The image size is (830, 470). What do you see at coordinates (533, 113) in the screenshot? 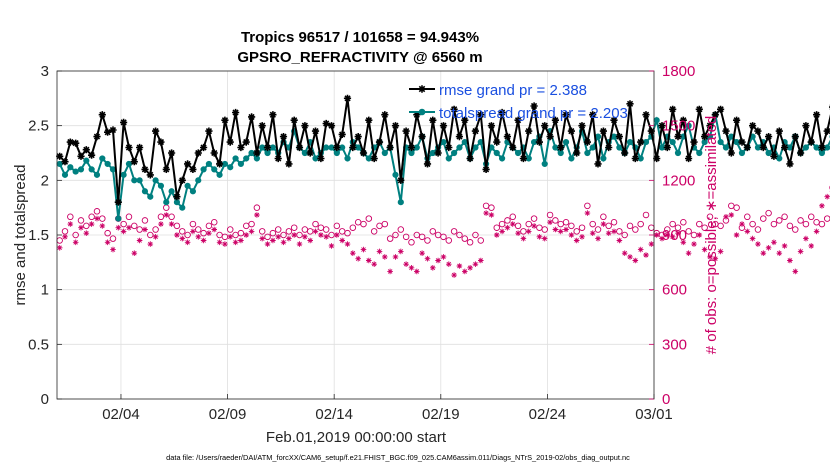
I see `legend-spread-label: totalspread grand pr = 2.203` at bounding box center [533, 113].